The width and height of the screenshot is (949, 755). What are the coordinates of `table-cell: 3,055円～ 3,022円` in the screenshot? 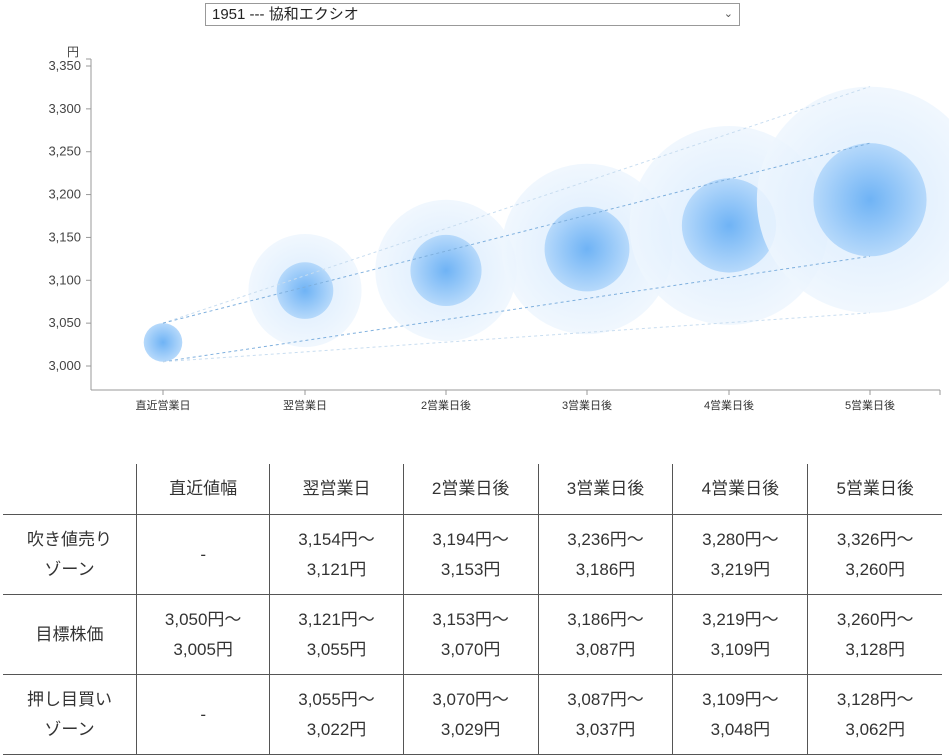 It's located at (336, 714).